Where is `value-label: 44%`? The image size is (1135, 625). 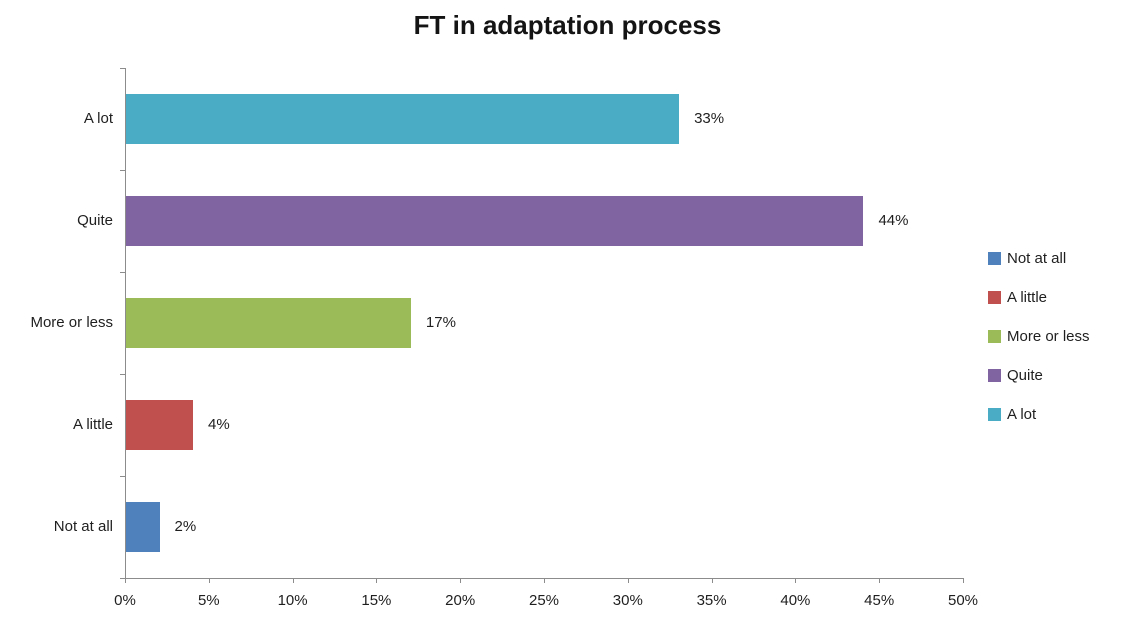 value-label: 44% is located at coordinates (893, 220).